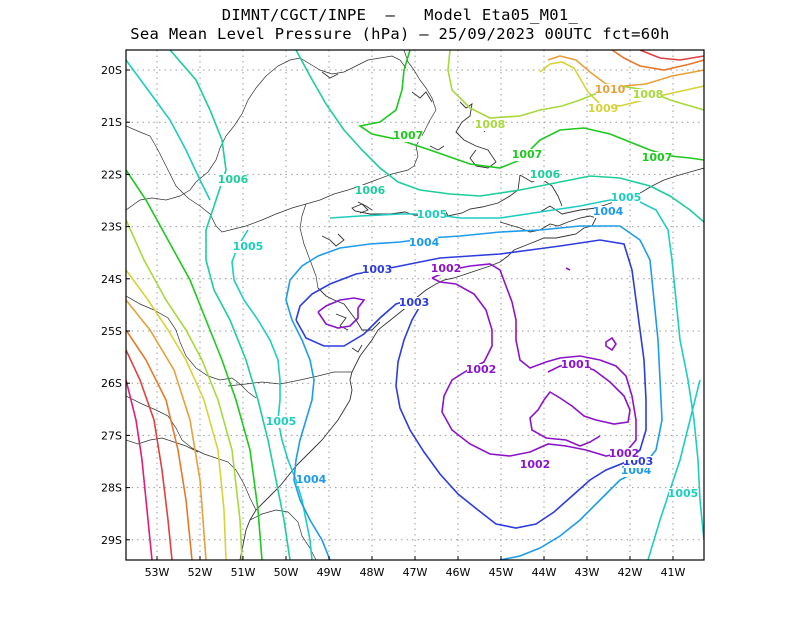  What do you see at coordinates (111, 122) in the screenshot?
I see `y-tick-label: 21S` at bounding box center [111, 122].